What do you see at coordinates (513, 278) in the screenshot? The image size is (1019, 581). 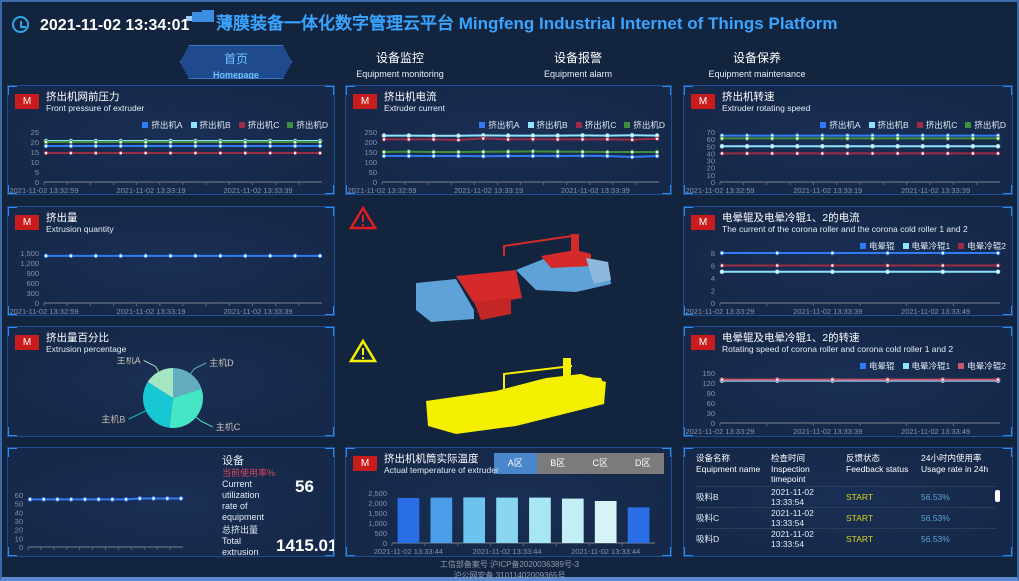 I see `extruder-machine-model` at bounding box center [513, 278].